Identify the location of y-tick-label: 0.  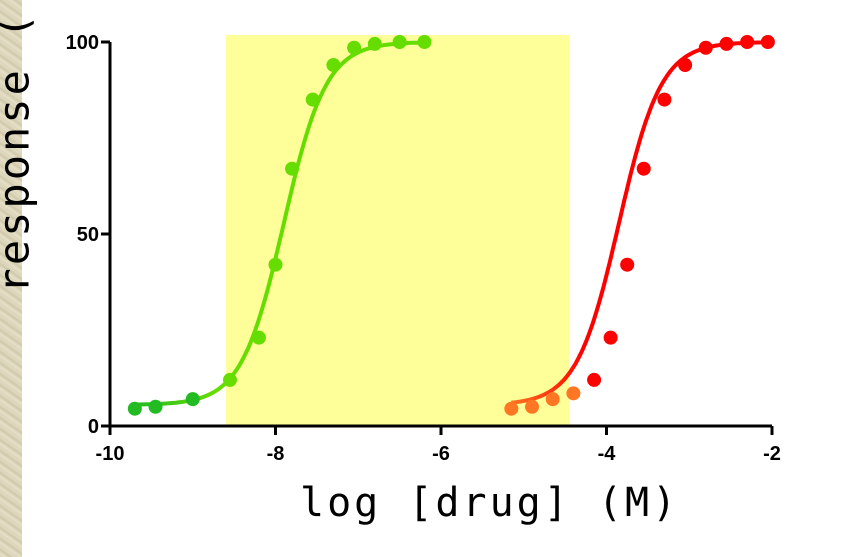
(93, 427).